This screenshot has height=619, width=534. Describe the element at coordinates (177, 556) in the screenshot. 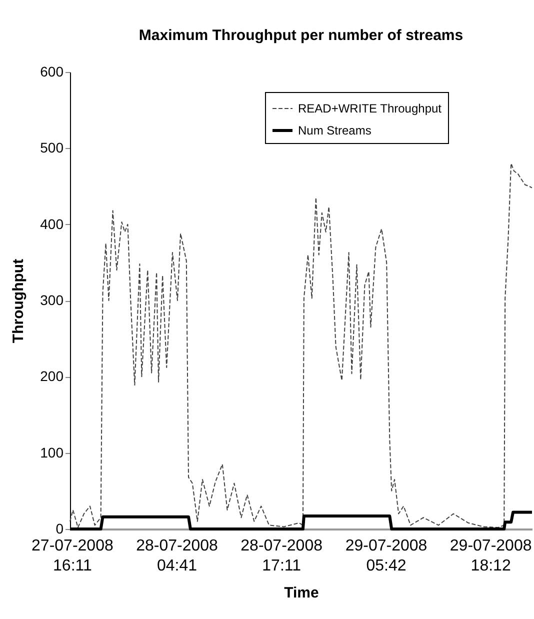

I see `x-tick-label: 28-07-2008 04:41` at that location.